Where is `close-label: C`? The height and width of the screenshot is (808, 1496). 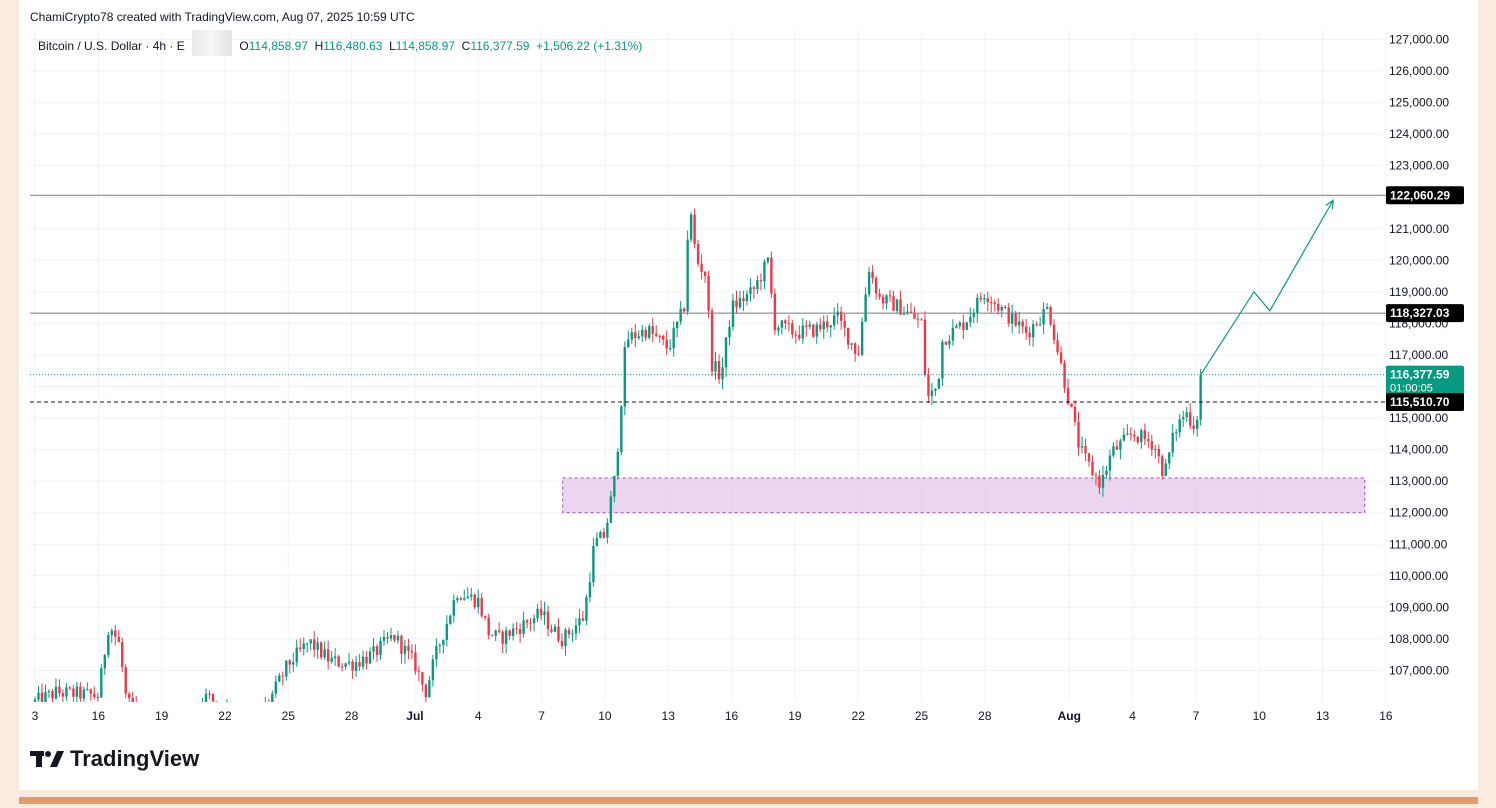 close-label: C is located at coordinates (466, 46).